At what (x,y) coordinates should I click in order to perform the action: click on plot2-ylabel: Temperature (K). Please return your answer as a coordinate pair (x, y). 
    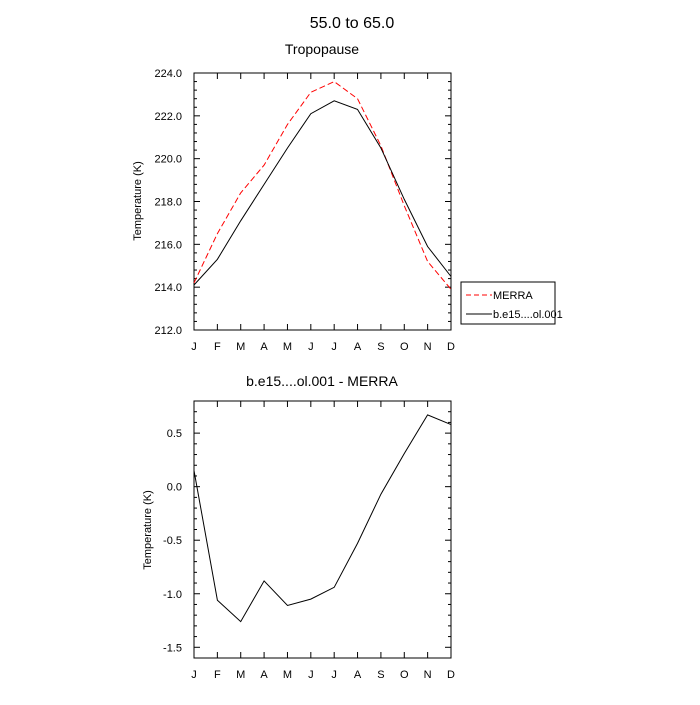
    Looking at the image, I should click on (148, 529).